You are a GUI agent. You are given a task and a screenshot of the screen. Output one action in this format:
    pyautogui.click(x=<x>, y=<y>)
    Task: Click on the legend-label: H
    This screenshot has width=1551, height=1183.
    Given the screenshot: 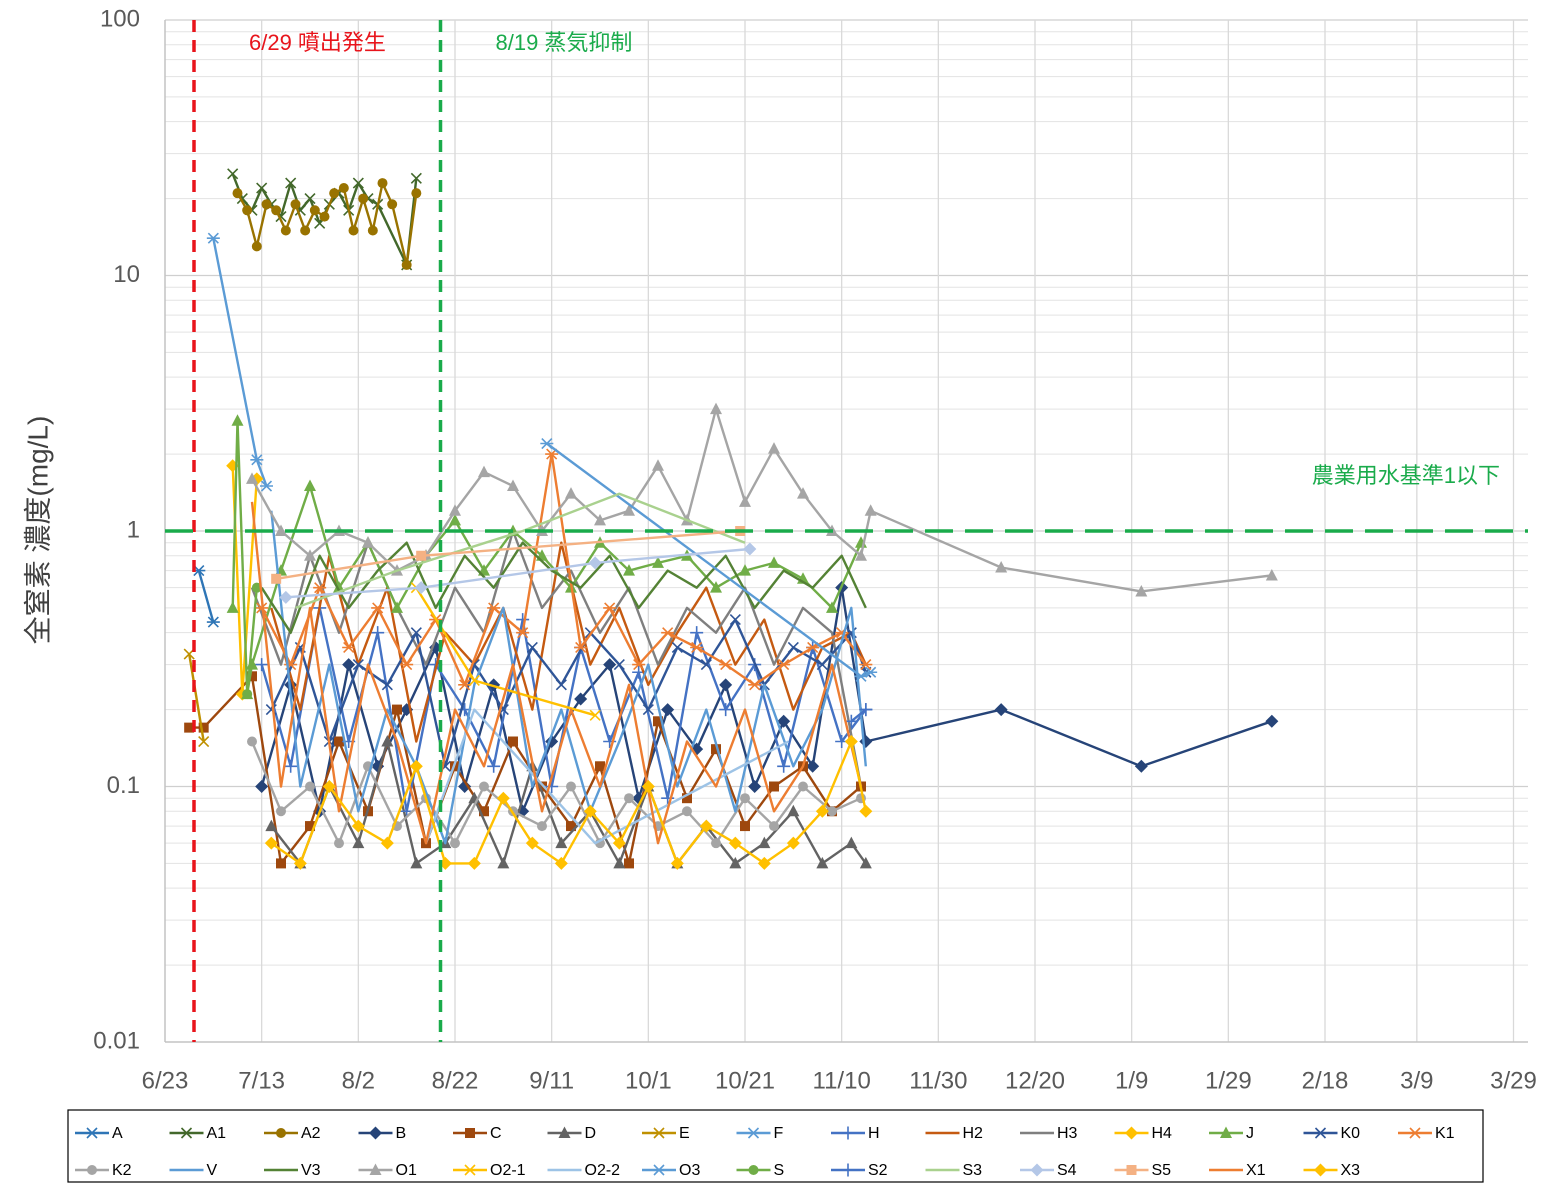 What is the action you would take?
    pyautogui.click(x=874, y=1133)
    